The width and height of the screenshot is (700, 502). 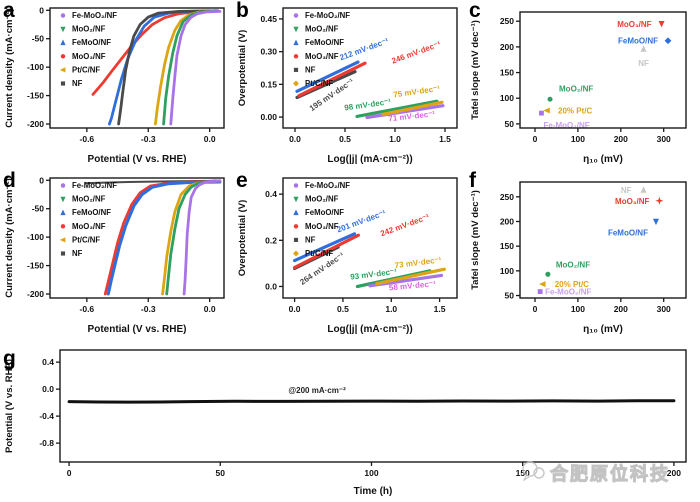 I want to click on series-FeMoO/NF, so click(x=325, y=247).